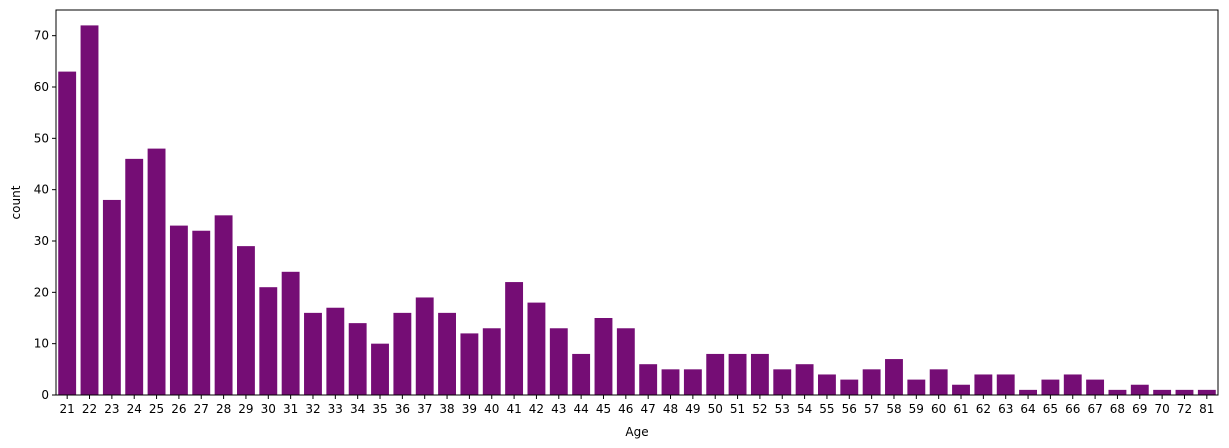 This screenshot has width=1229, height=448. I want to click on x-tick-label: 66, so click(1072, 409).